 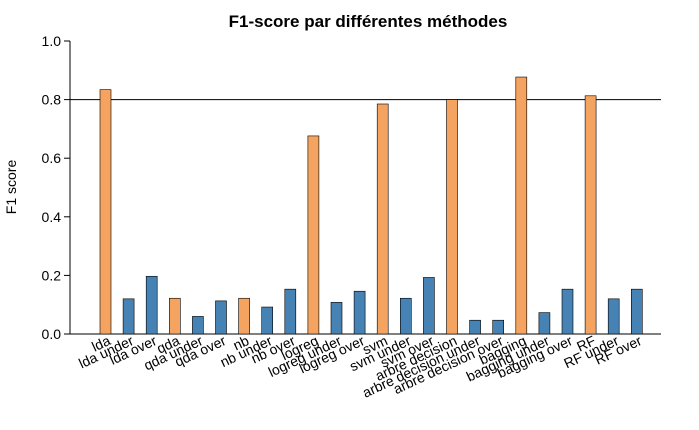 What do you see at coordinates (52, 217) in the screenshot?
I see `y-tick-label: 0.4` at bounding box center [52, 217].